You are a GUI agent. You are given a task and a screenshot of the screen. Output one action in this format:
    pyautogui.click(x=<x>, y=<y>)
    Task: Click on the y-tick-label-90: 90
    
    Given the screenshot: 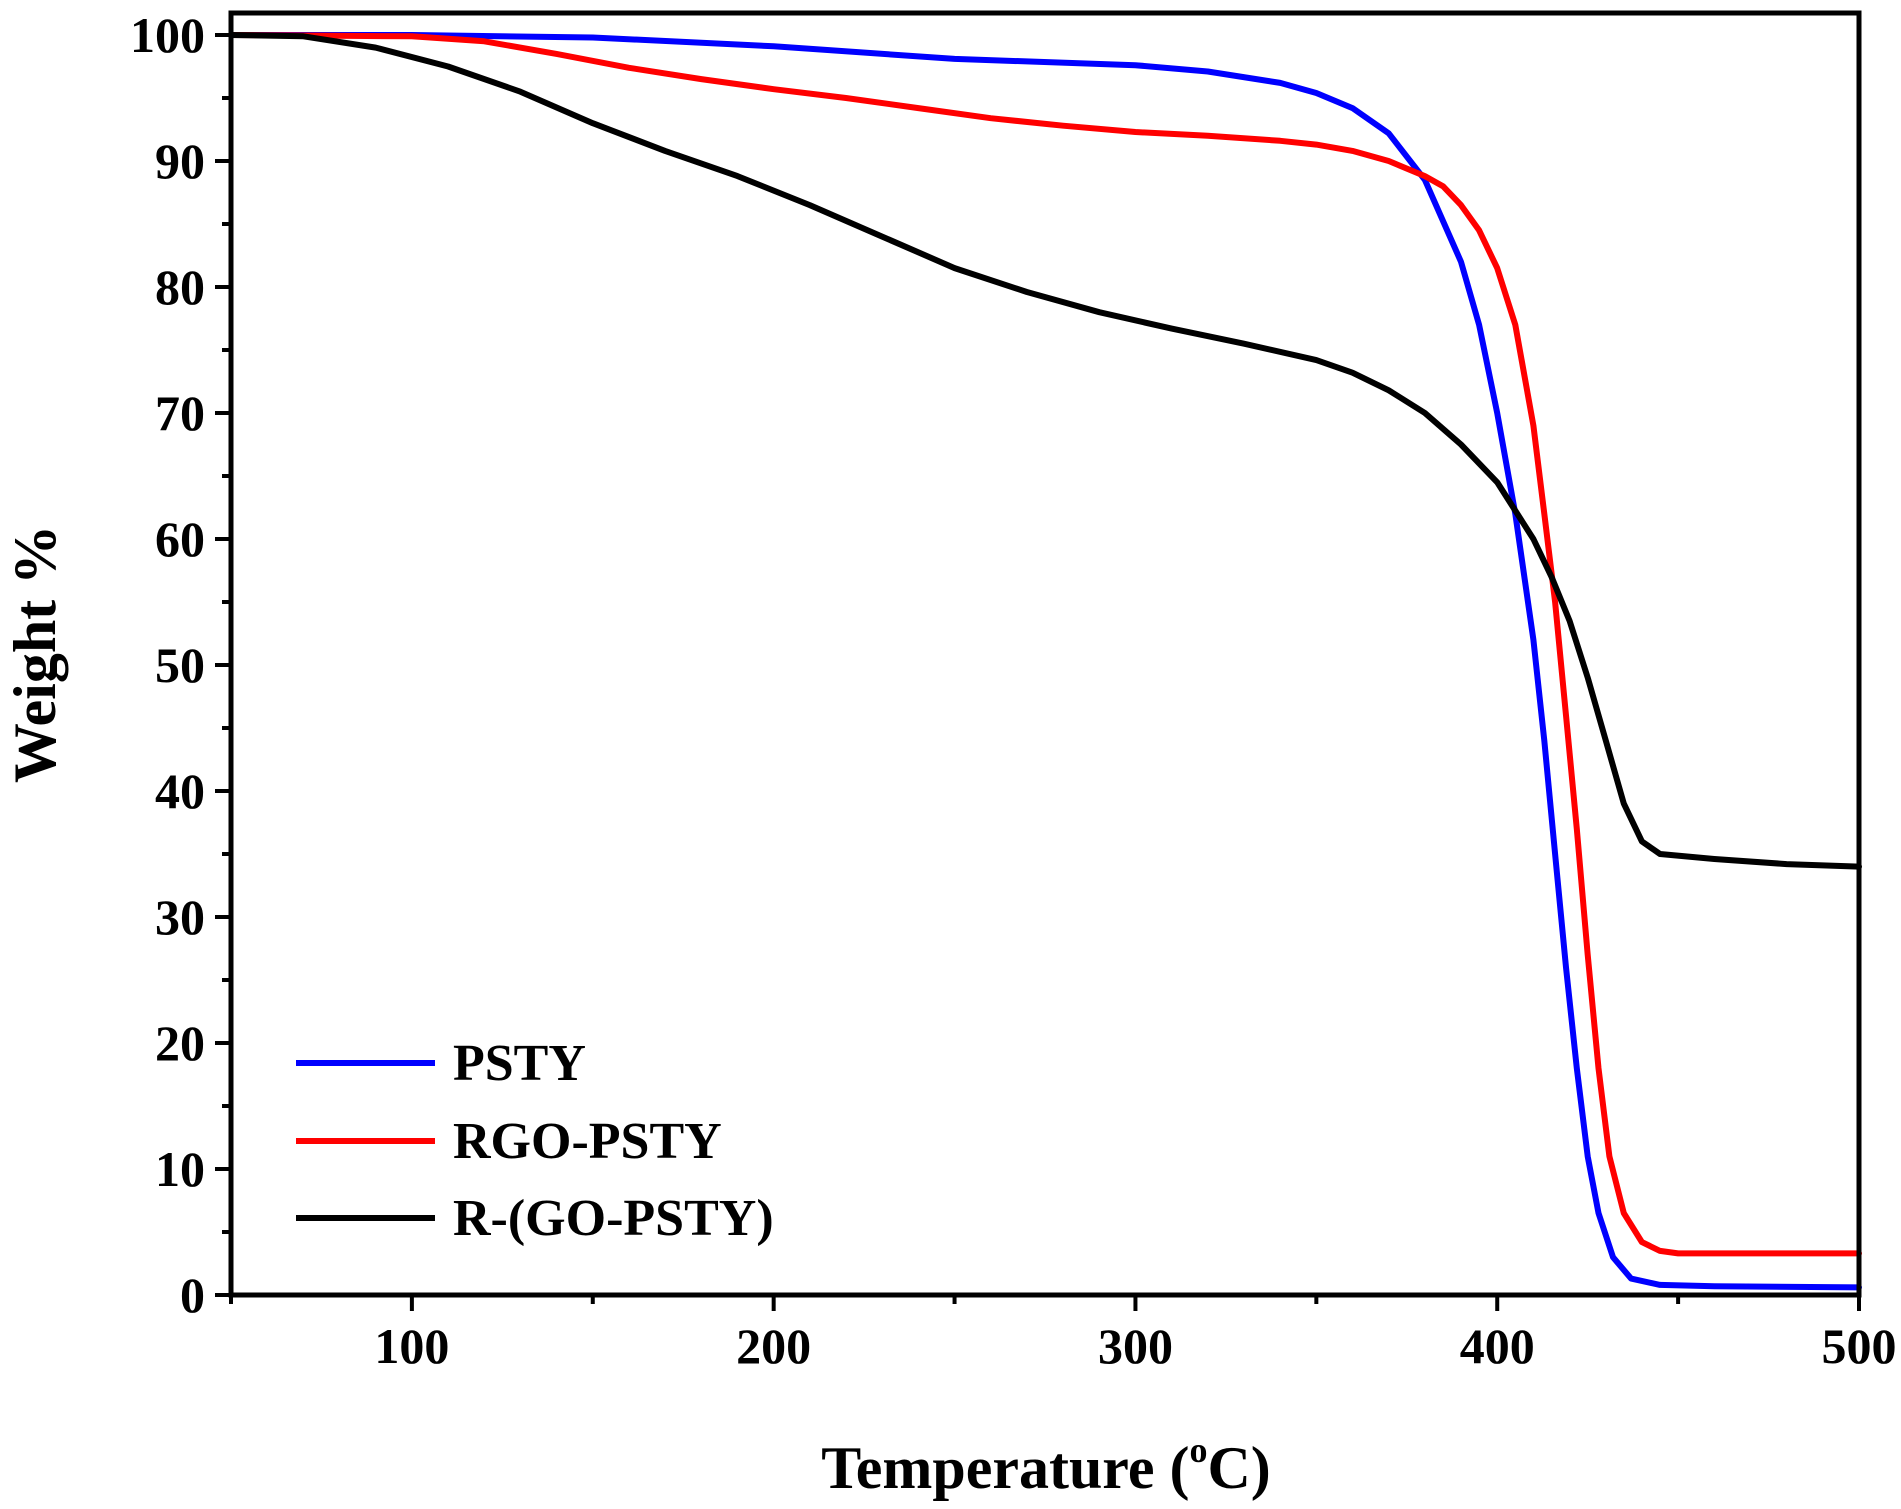 What is the action you would take?
    pyautogui.click(x=180, y=161)
    